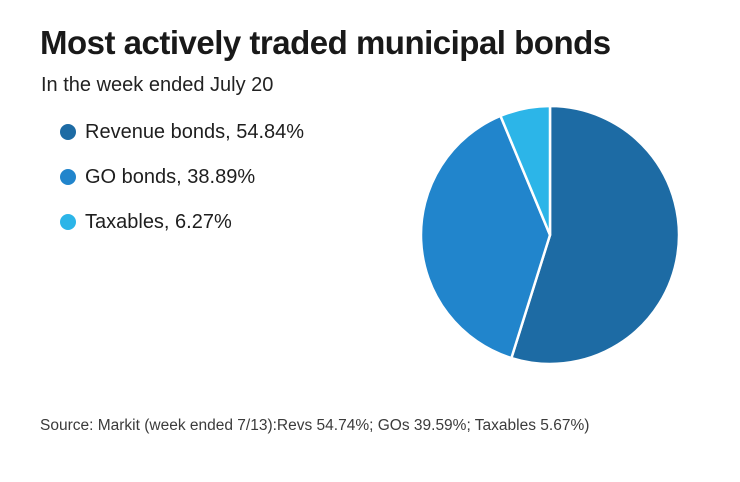 This screenshot has height=482, width=740. Describe the element at coordinates (158, 221) in the screenshot. I see `legend-label: Taxables, 6.27%` at that location.